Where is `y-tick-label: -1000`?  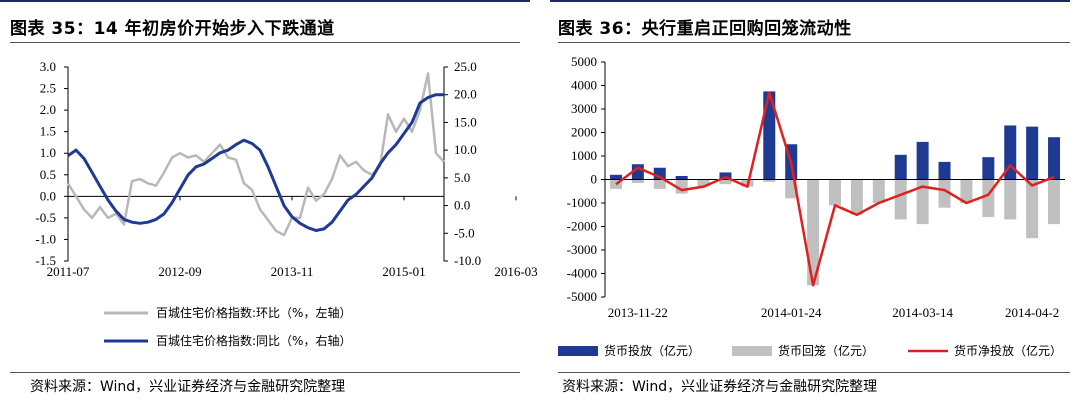
y-tick-label: -1000 is located at coordinates (582, 202).